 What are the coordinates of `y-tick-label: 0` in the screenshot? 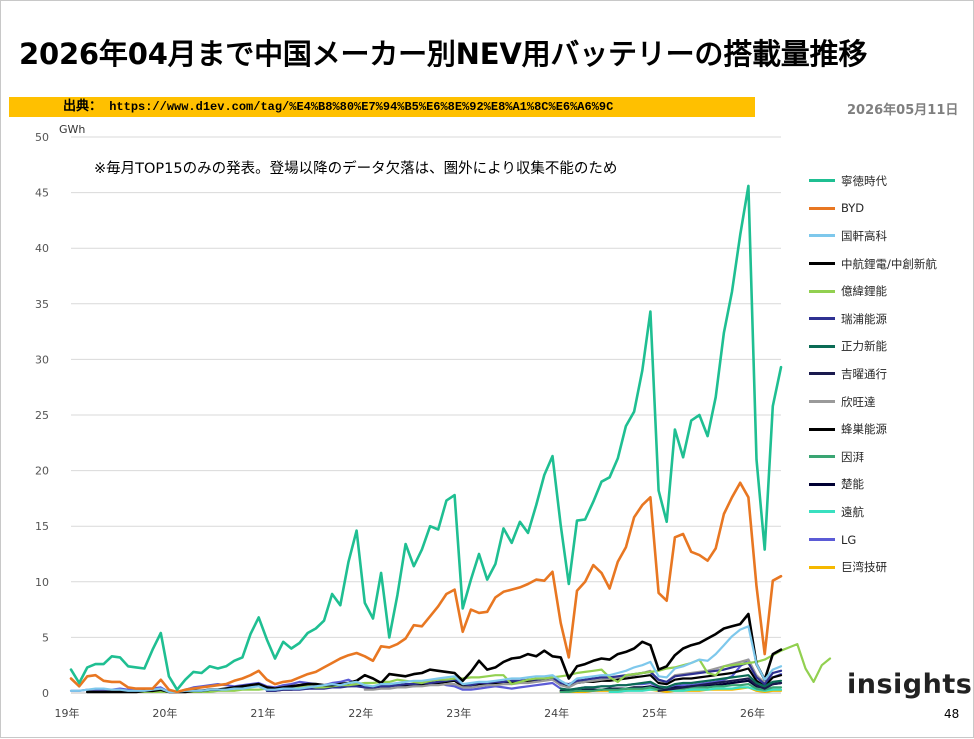 It's located at (45, 693).